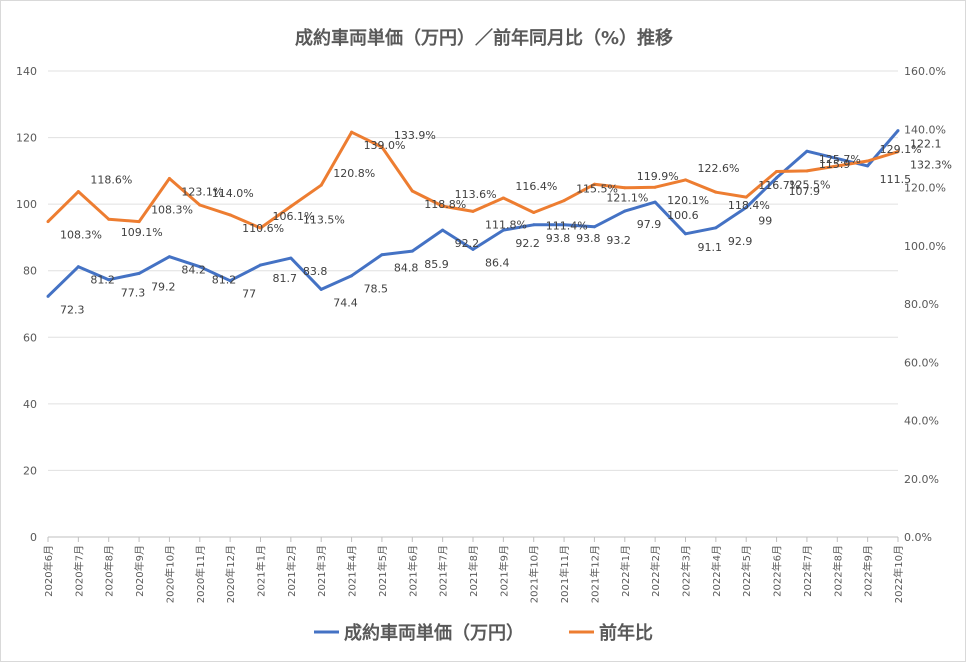 This screenshot has height=667, width=967. Describe the element at coordinates (354, 173) in the screenshot. I see `yoy-data-label: 120.8%` at that location.